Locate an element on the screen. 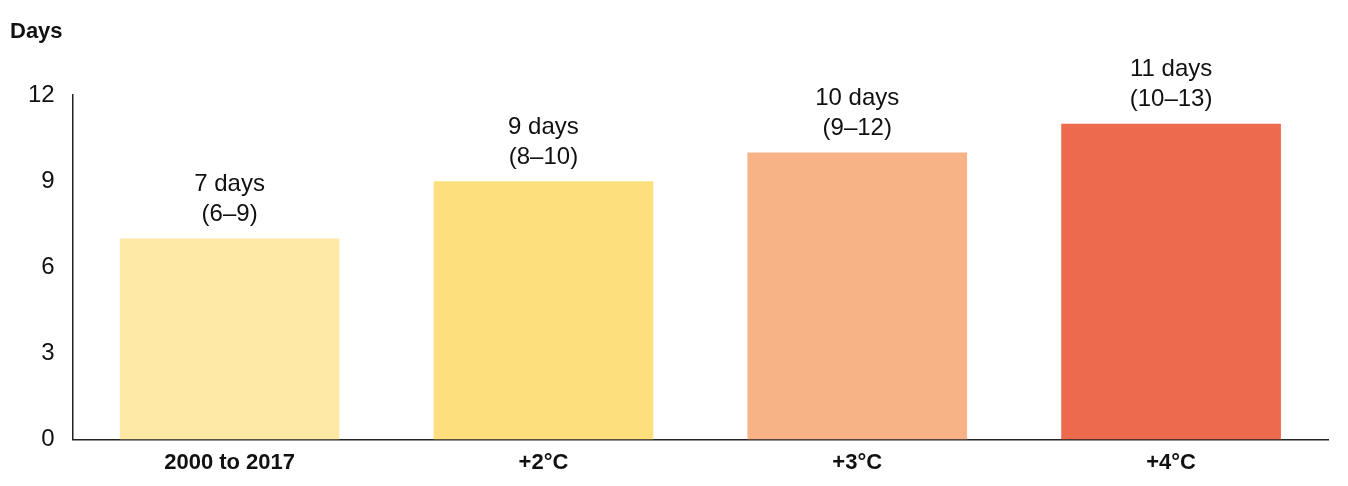  y-tick-label: 12 is located at coordinates (41, 93).